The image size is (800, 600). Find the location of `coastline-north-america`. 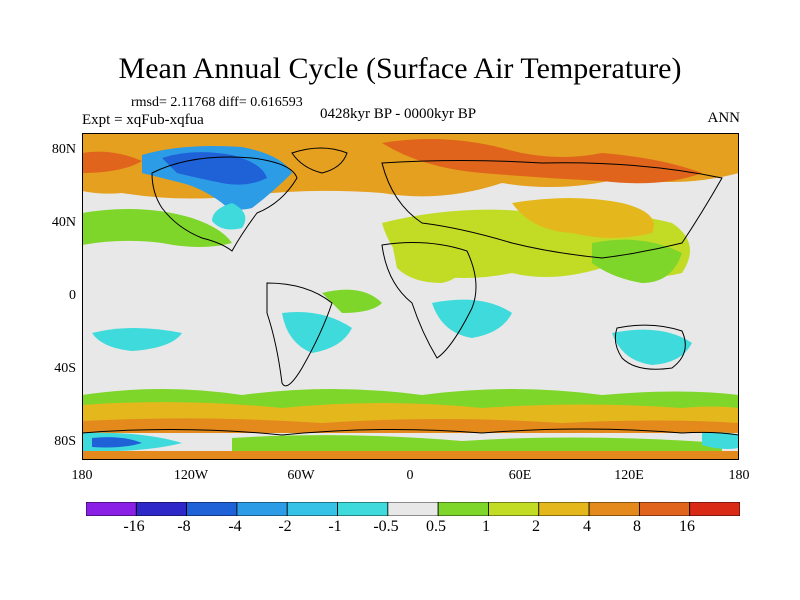

coastline-north-america is located at coordinates (224, 204).